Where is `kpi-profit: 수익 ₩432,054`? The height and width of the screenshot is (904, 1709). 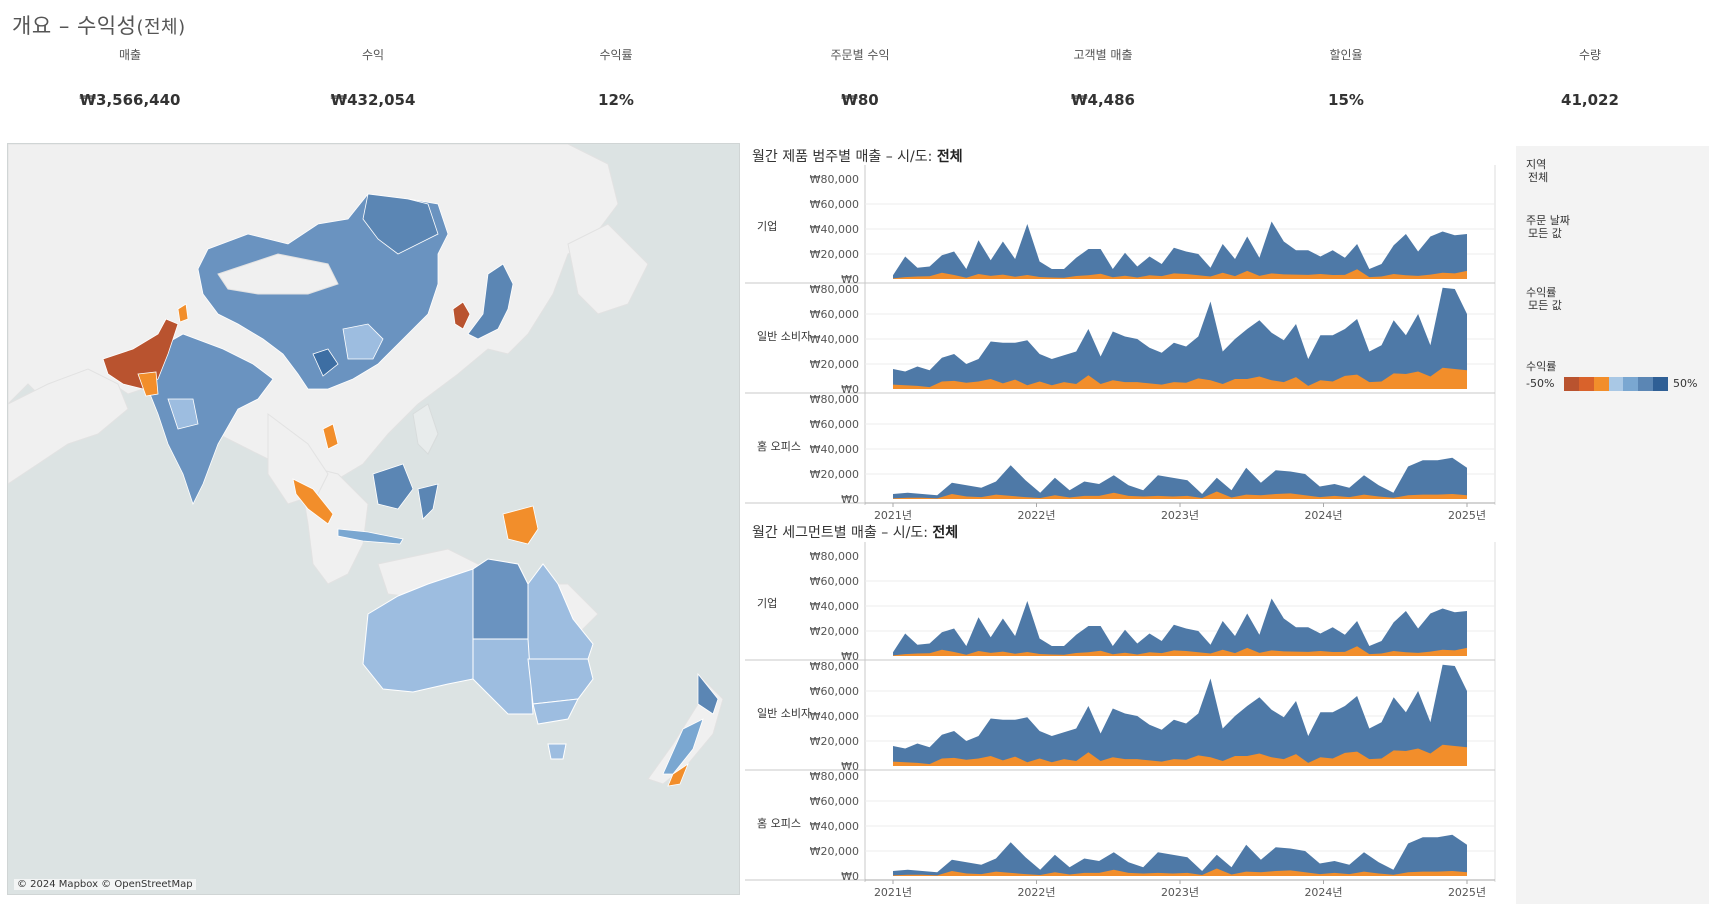
kpi-profit: 수익 ₩432,054 is located at coordinates (373, 75).